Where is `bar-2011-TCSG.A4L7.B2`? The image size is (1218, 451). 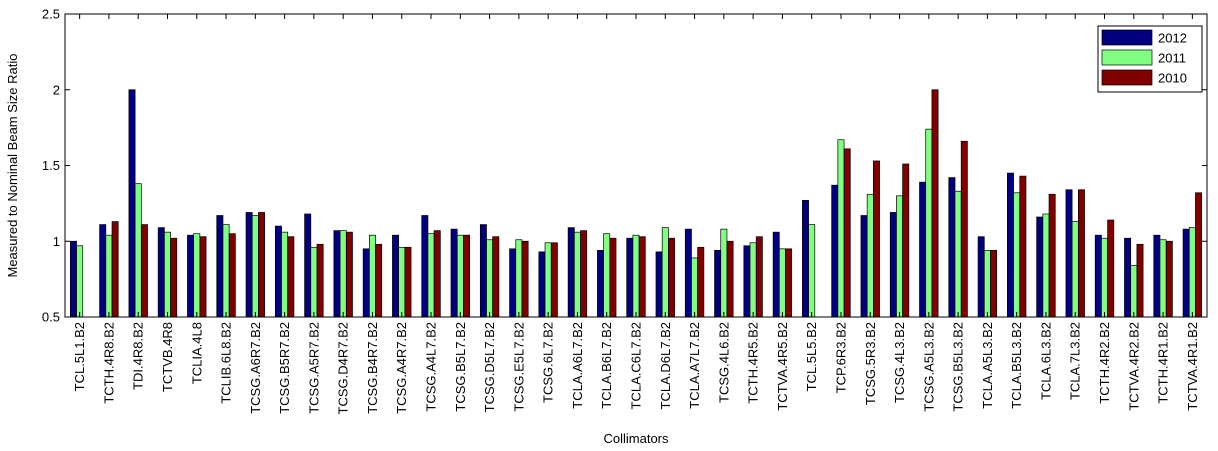 bar-2011-TCSG.A4L7.B2 is located at coordinates (431, 275).